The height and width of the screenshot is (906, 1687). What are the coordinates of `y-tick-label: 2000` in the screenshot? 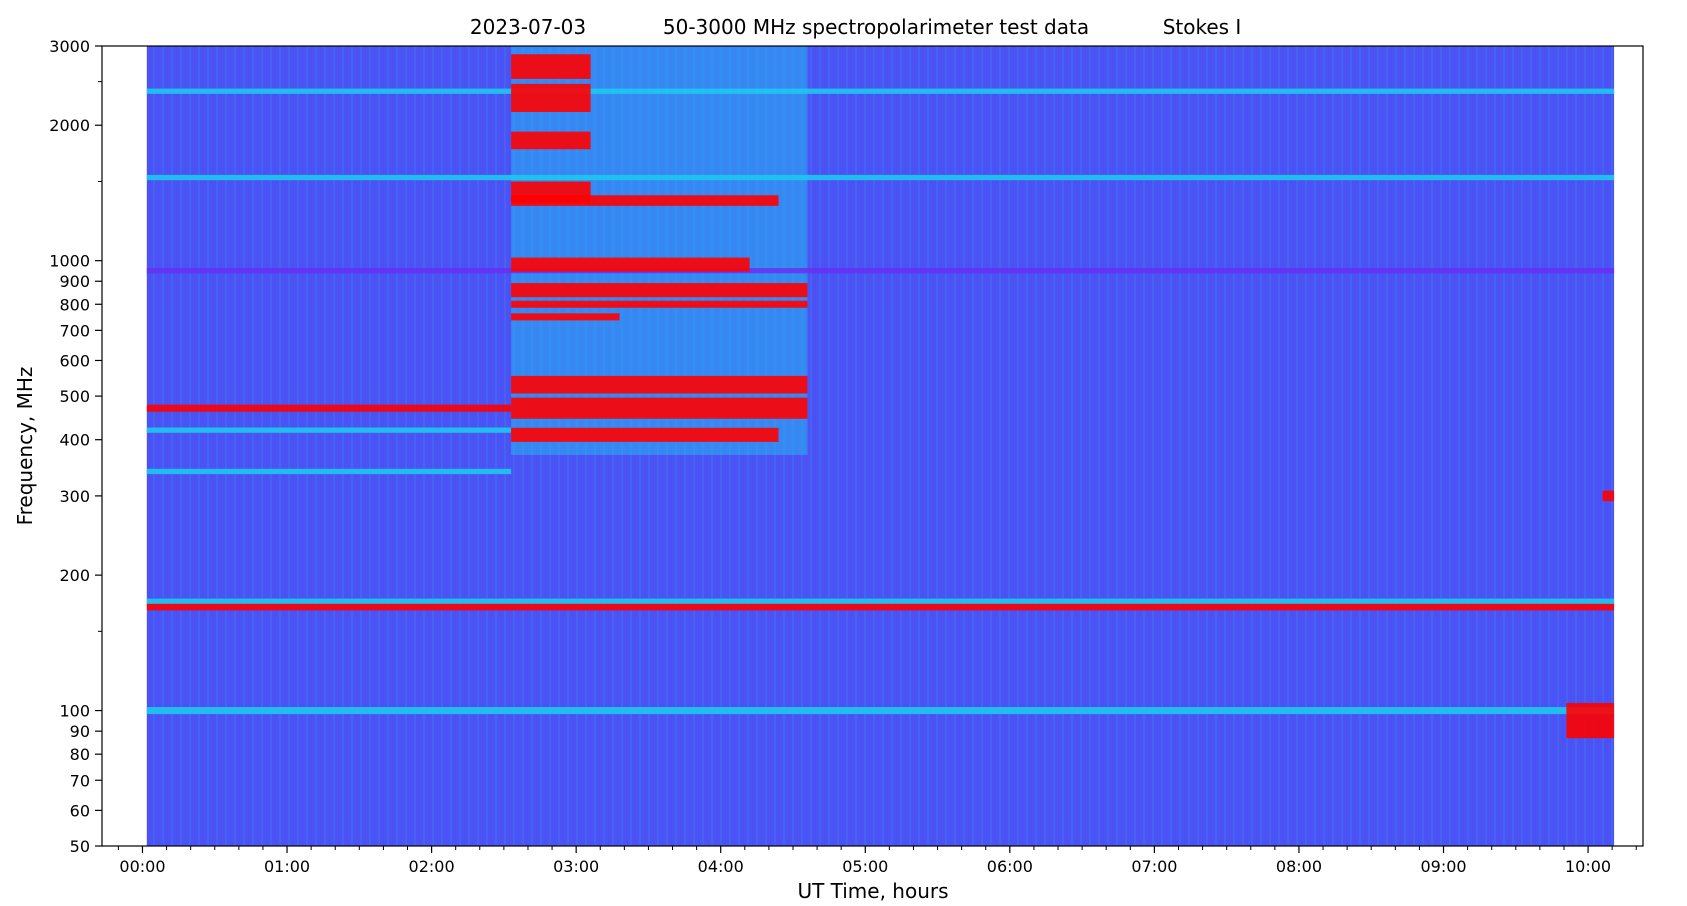 It's located at (69, 125).